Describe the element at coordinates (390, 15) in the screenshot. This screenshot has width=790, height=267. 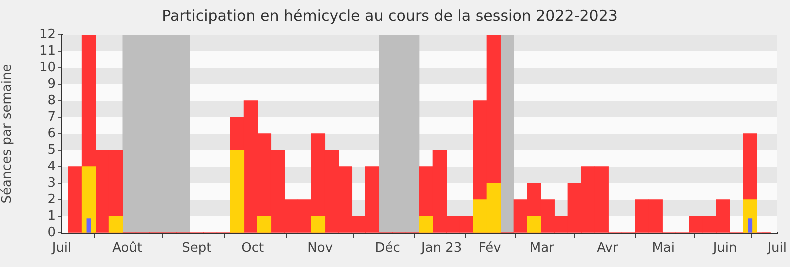
I see `chart-title: Participation en hémicycle au cours de la session 2022-2023` at that location.